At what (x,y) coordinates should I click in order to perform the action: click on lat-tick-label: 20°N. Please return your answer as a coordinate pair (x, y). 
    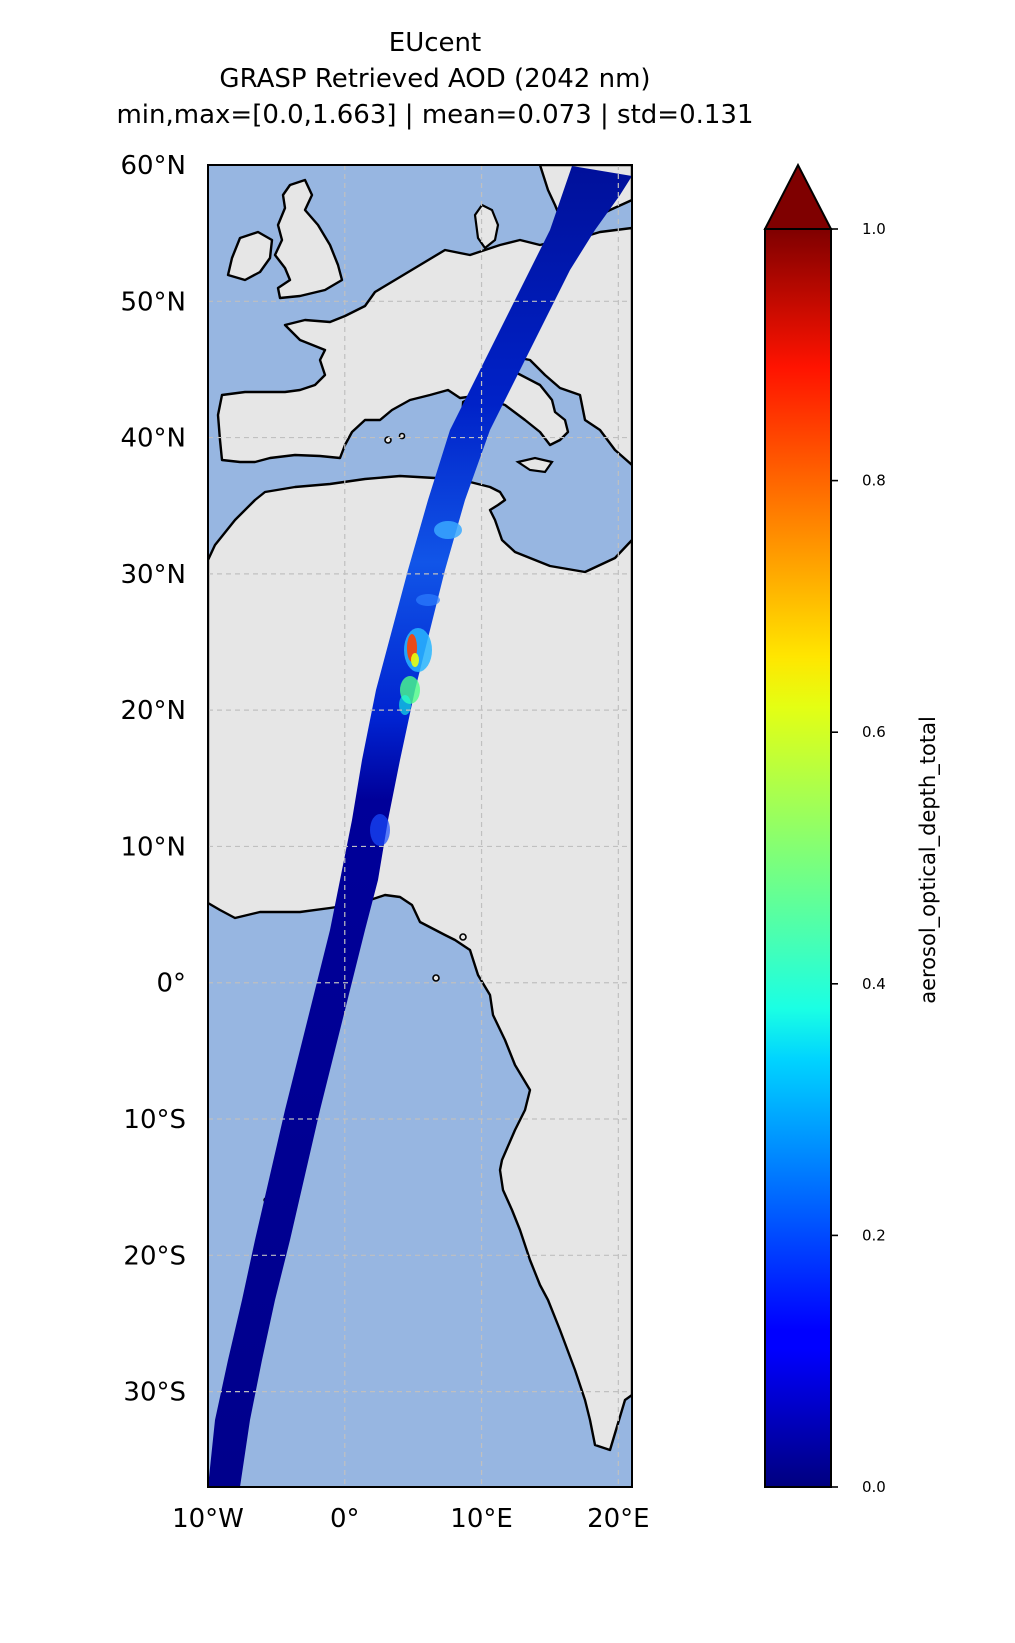
    Looking at the image, I should click on (153, 711).